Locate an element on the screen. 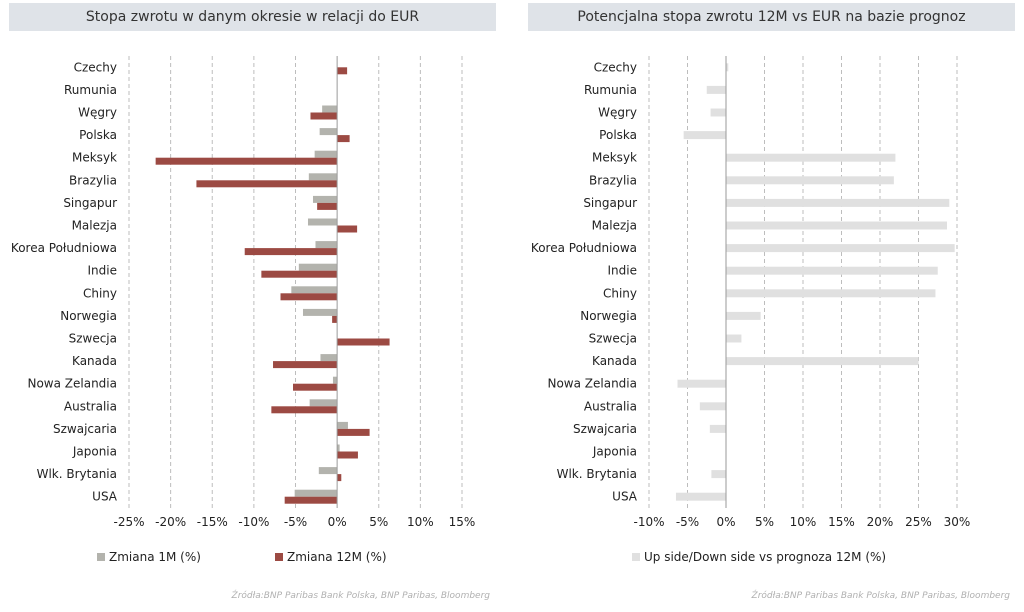 The width and height of the screenshot is (1024, 612). category-label: Norwegia is located at coordinates (608, 316).